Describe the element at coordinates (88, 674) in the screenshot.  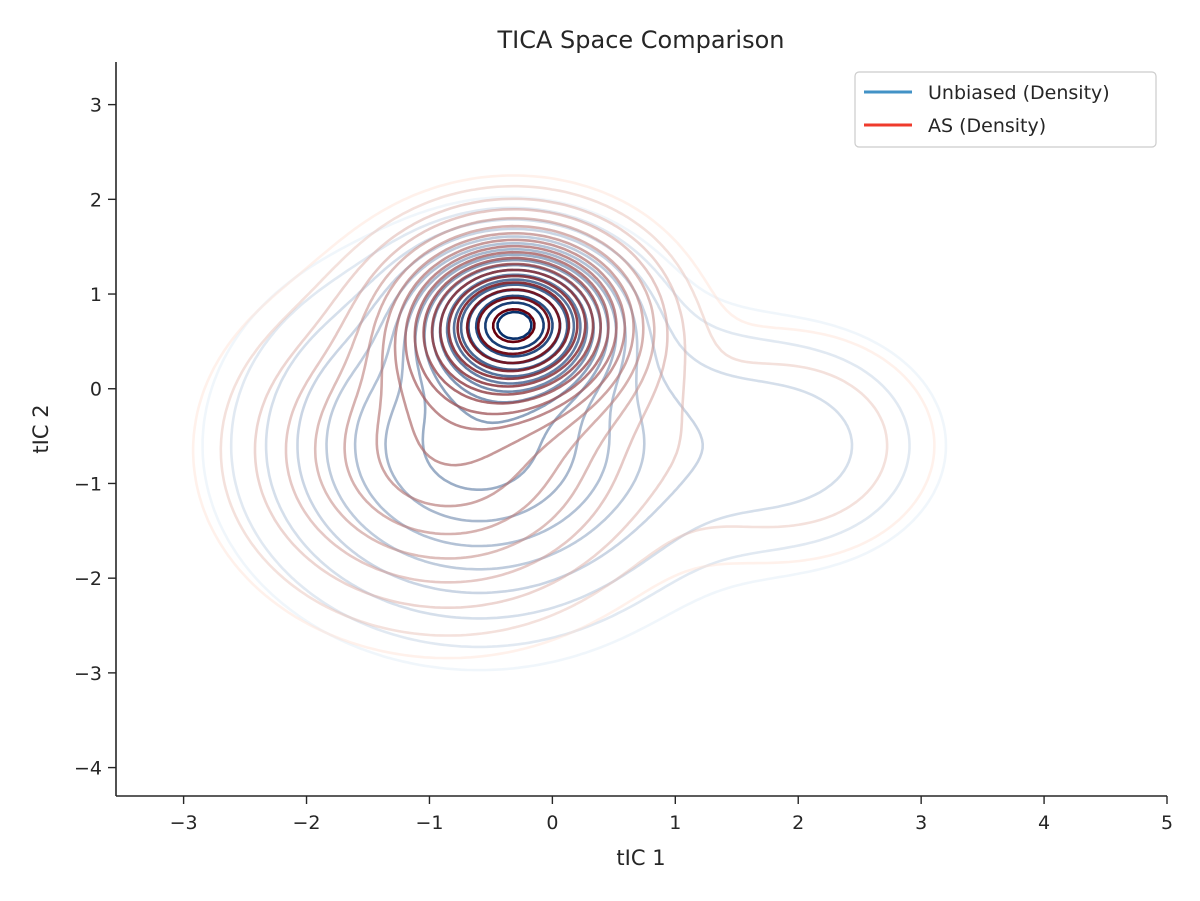
I see `y-tick-label: −3` at that location.